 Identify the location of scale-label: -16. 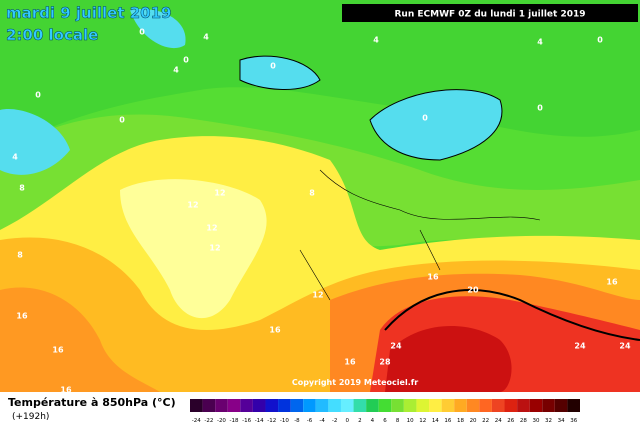
(246, 421).